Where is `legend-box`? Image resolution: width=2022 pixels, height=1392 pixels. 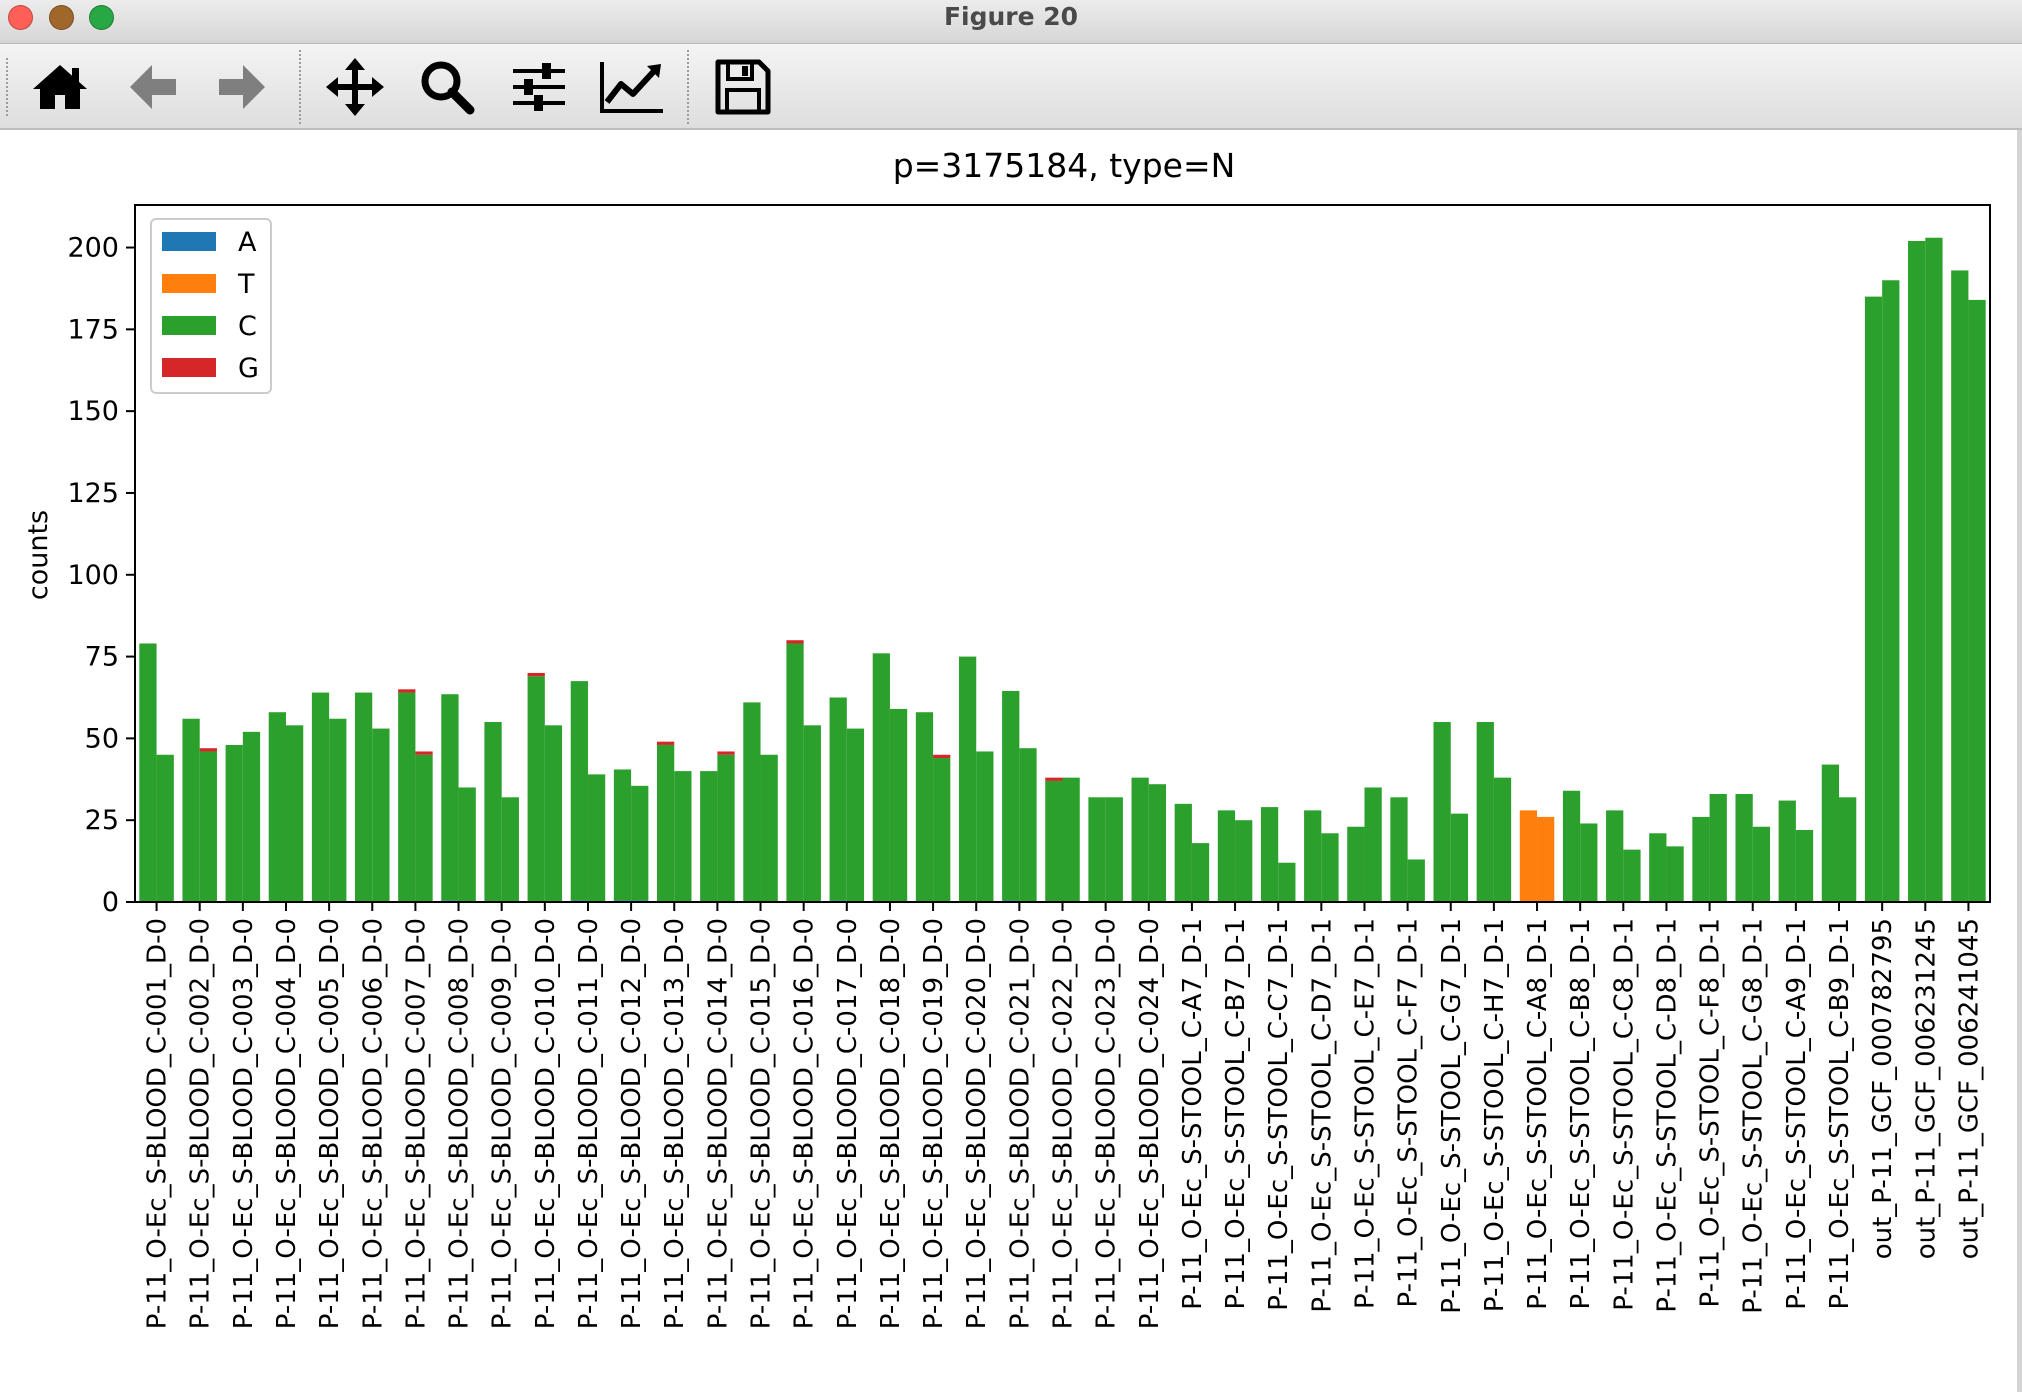 legend-box is located at coordinates (211, 306).